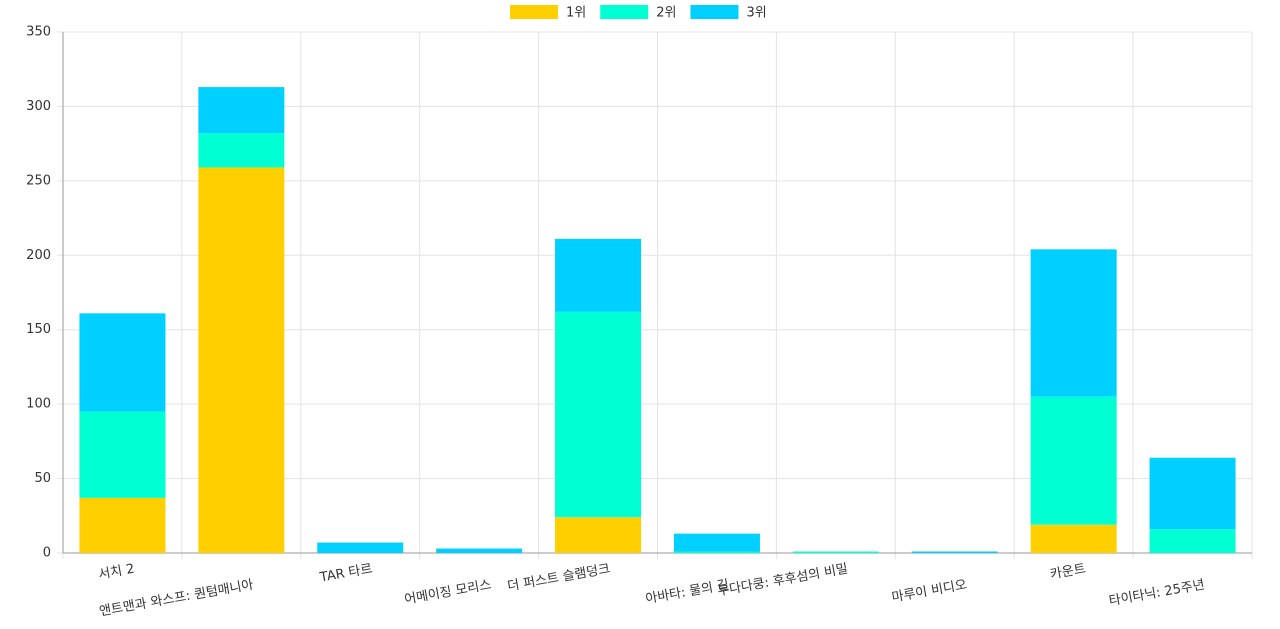 The image size is (1280, 629). Describe the element at coordinates (47, 553) in the screenshot. I see `y-tick-label: 0` at that location.